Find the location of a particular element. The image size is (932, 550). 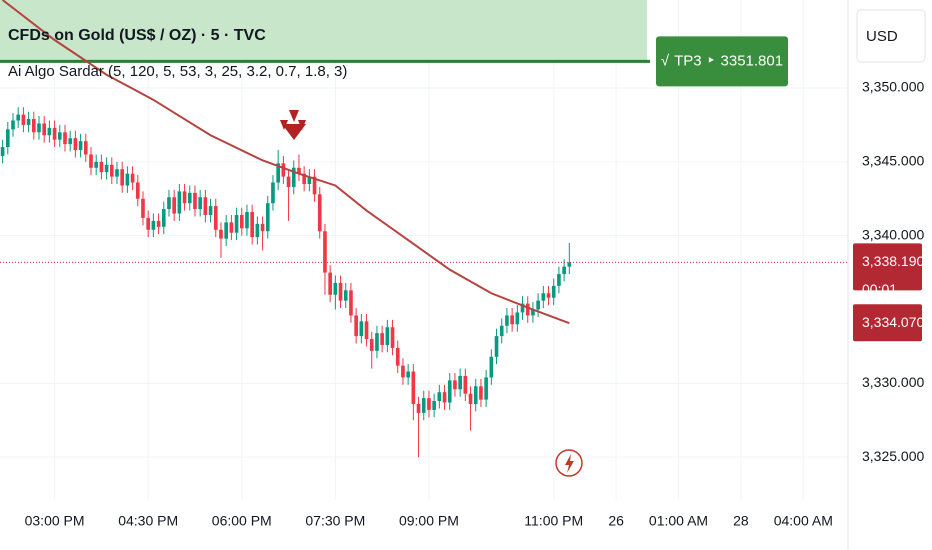

y-tick-label: 3,345.000 is located at coordinates (893, 161).